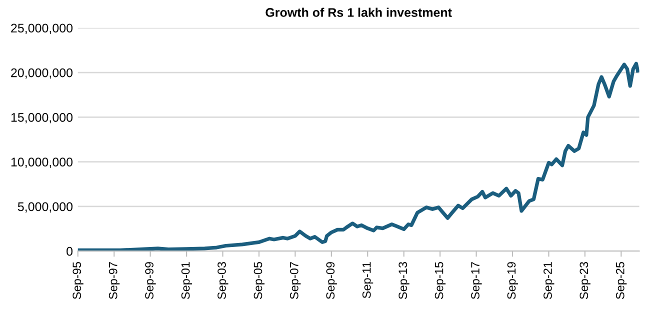 This screenshot has width=649, height=310. Describe the element at coordinates (549, 281) in the screenshot. I see `x-tick-label: Sep-21` at that location.